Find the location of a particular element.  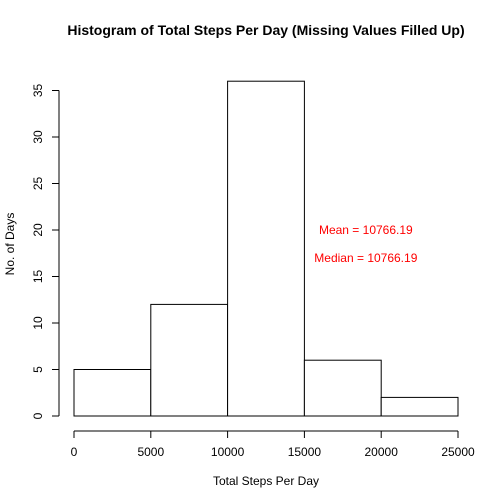

y-tick-label-4: 20 is located at coordinates (38, 230).